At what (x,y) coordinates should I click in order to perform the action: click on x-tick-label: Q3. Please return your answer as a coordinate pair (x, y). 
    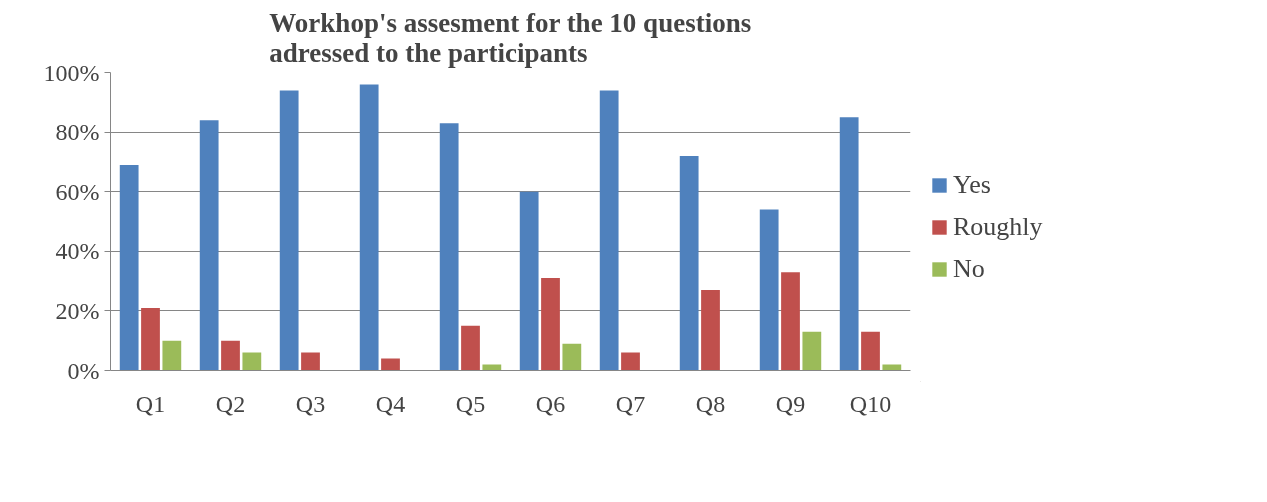
    Looking at the image, I should click on (310, 403).